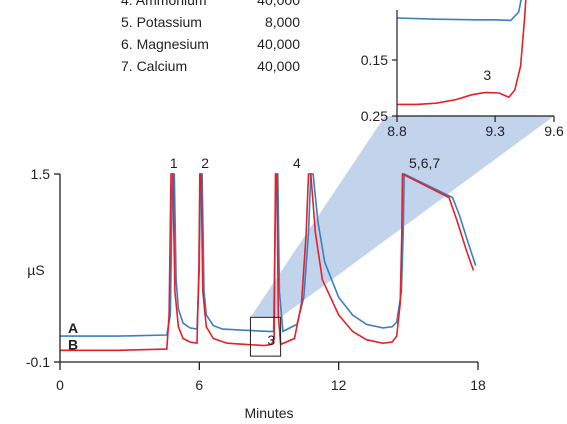 The image size is (567, 424). I want to click on legend-value-potassium: 8,000, so click(282, 22).